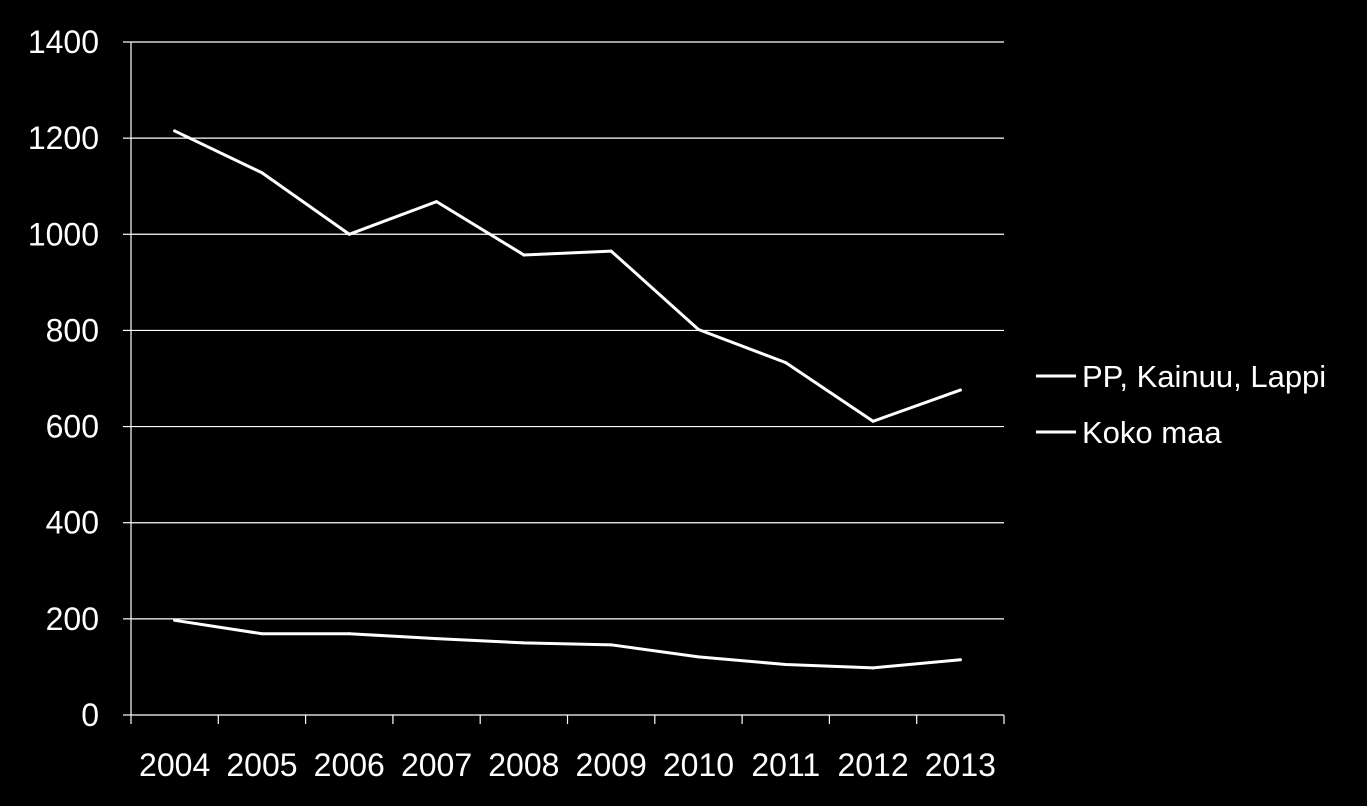  Describe the element at coordinates (1204, 376) in the screenshot. I see `legend-label-pp-kainuu-lappi: PP, Kainuu, Lappi` at that location.